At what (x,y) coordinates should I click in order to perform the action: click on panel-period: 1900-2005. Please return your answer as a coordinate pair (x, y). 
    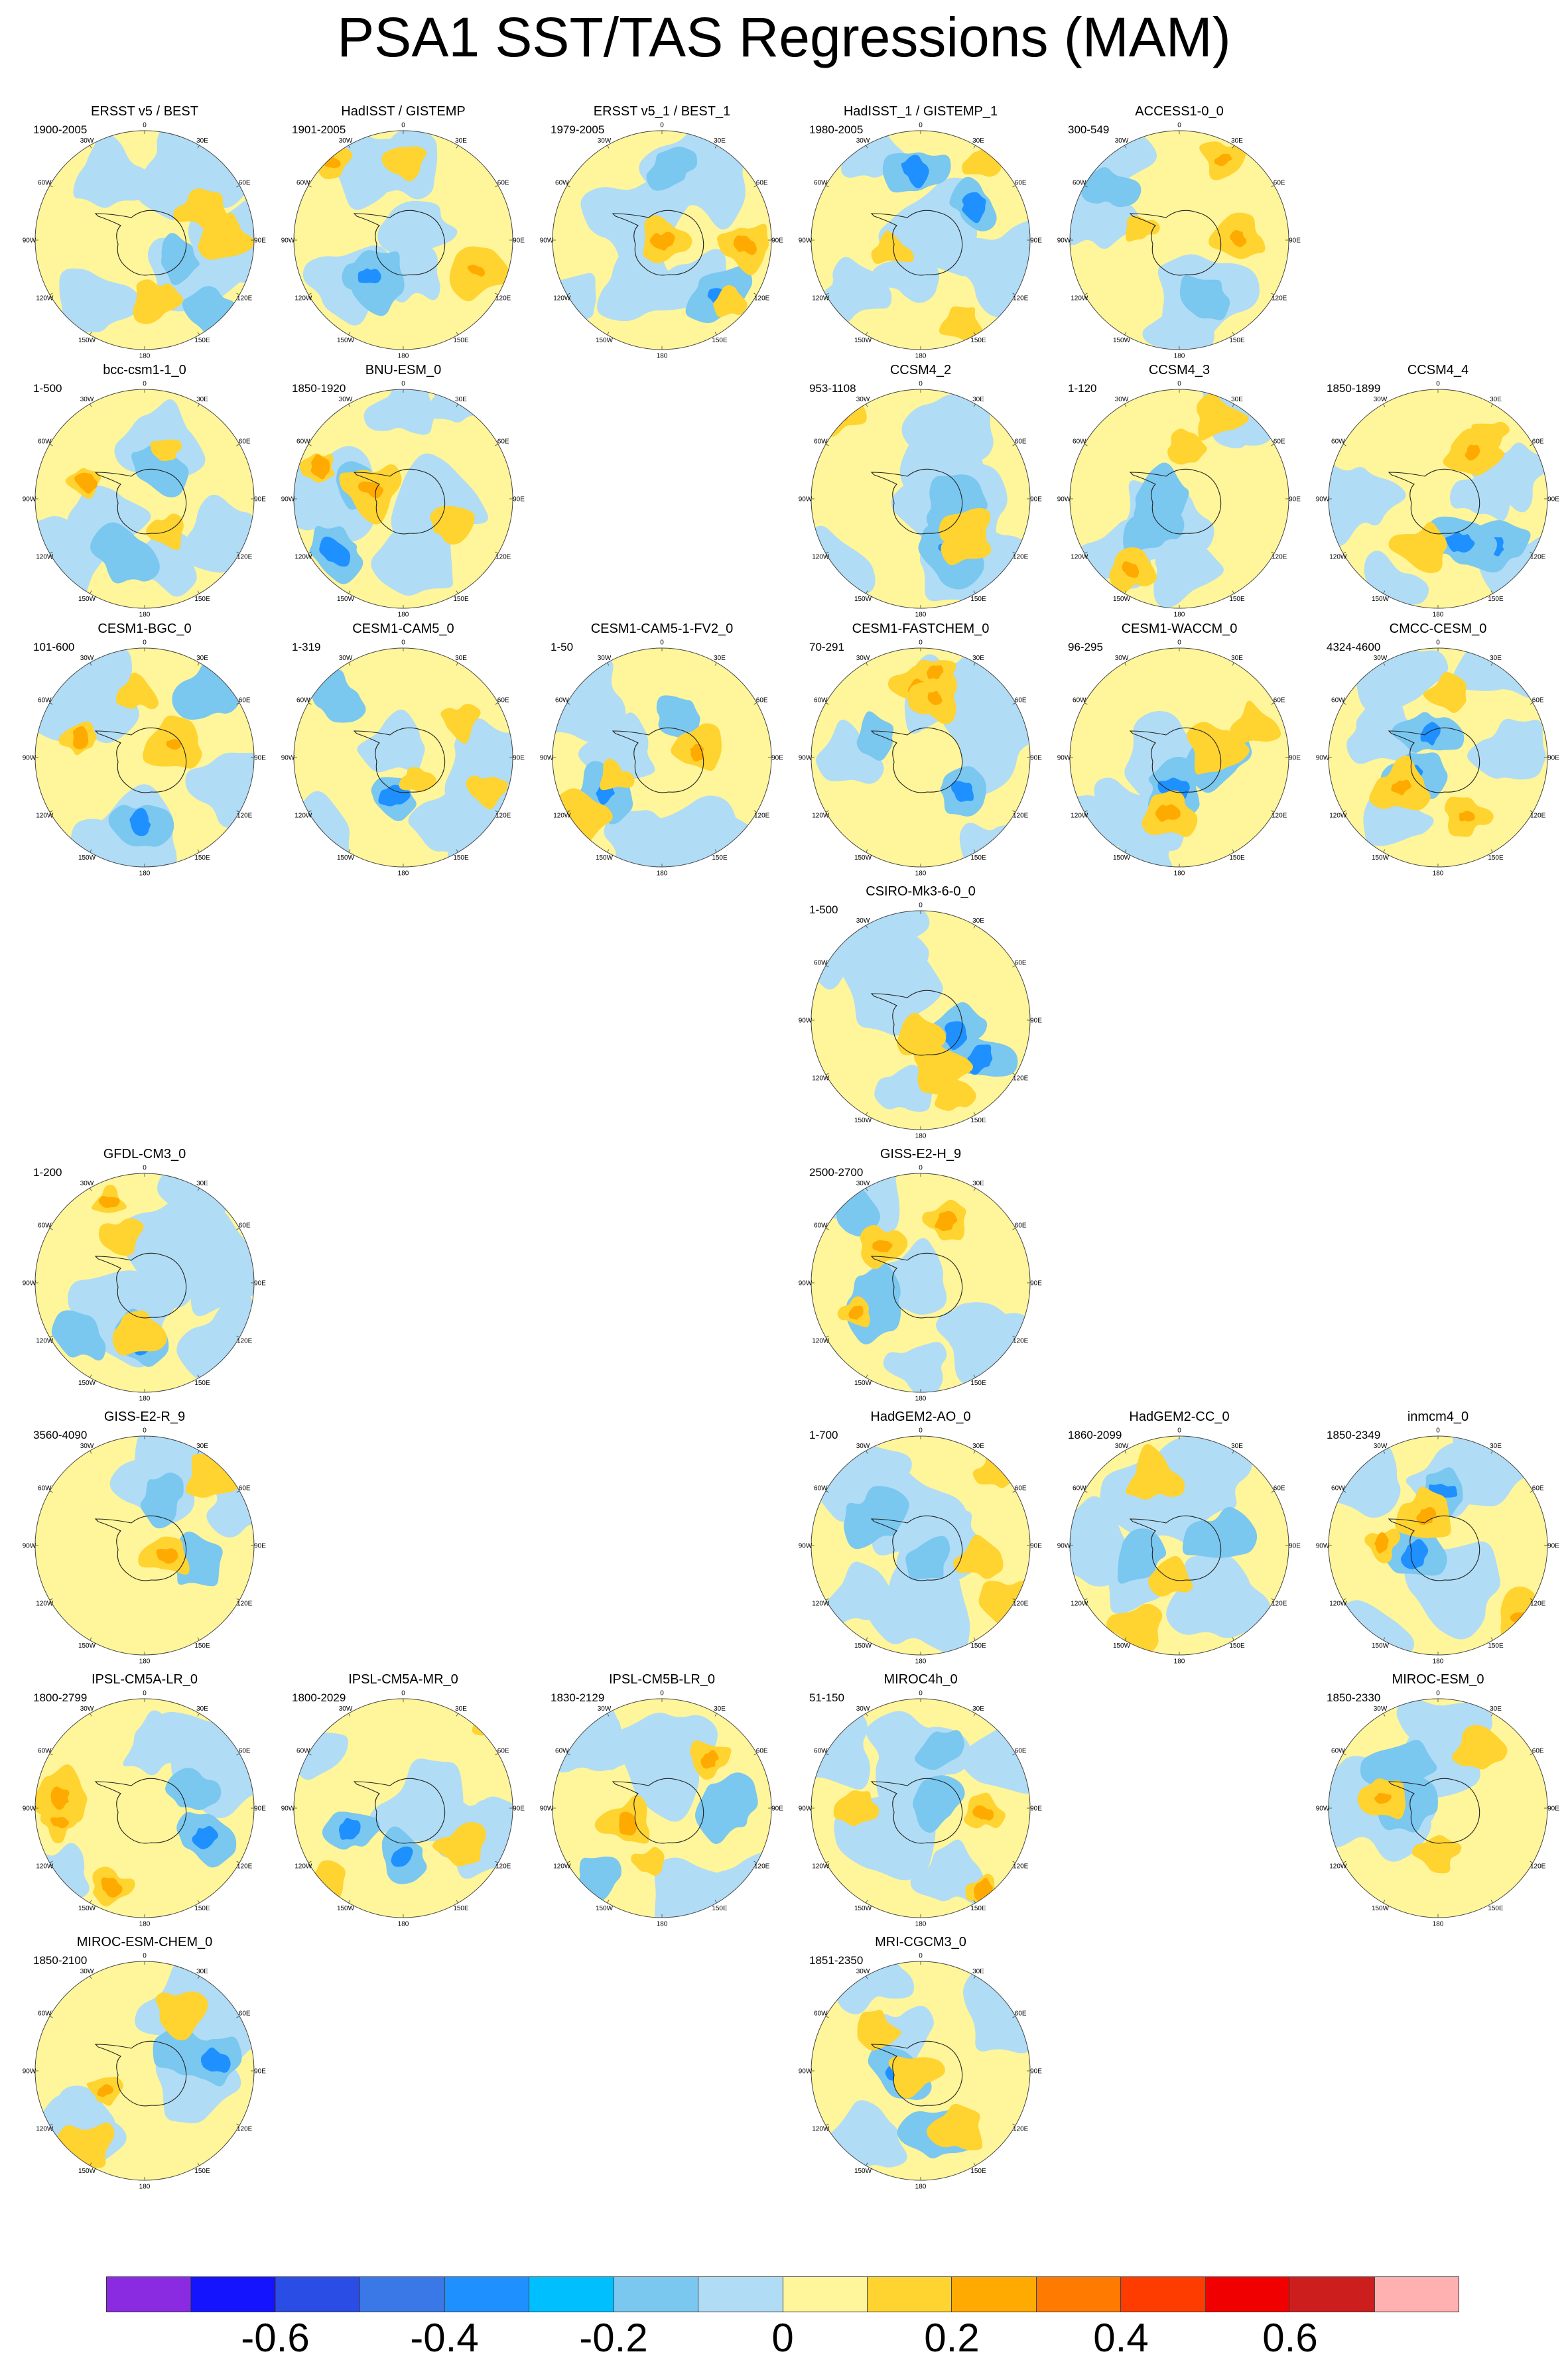
    Looking at the image, I should click on (61, 129).